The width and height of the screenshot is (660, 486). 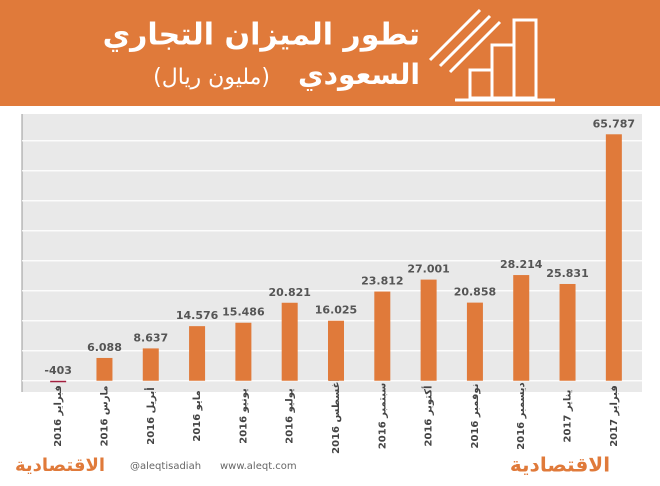 What do you see at coordinates (614, 416) in the screenshot?
I see `x-tick-label: فبراير 2017` at bounding box center [614, 416].